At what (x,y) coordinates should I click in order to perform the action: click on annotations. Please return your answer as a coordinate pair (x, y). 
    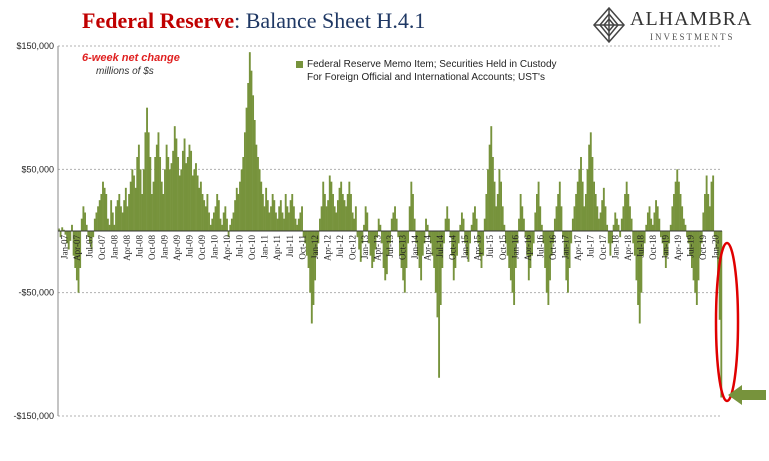
    Looking at the image, I should click on (740, 323).